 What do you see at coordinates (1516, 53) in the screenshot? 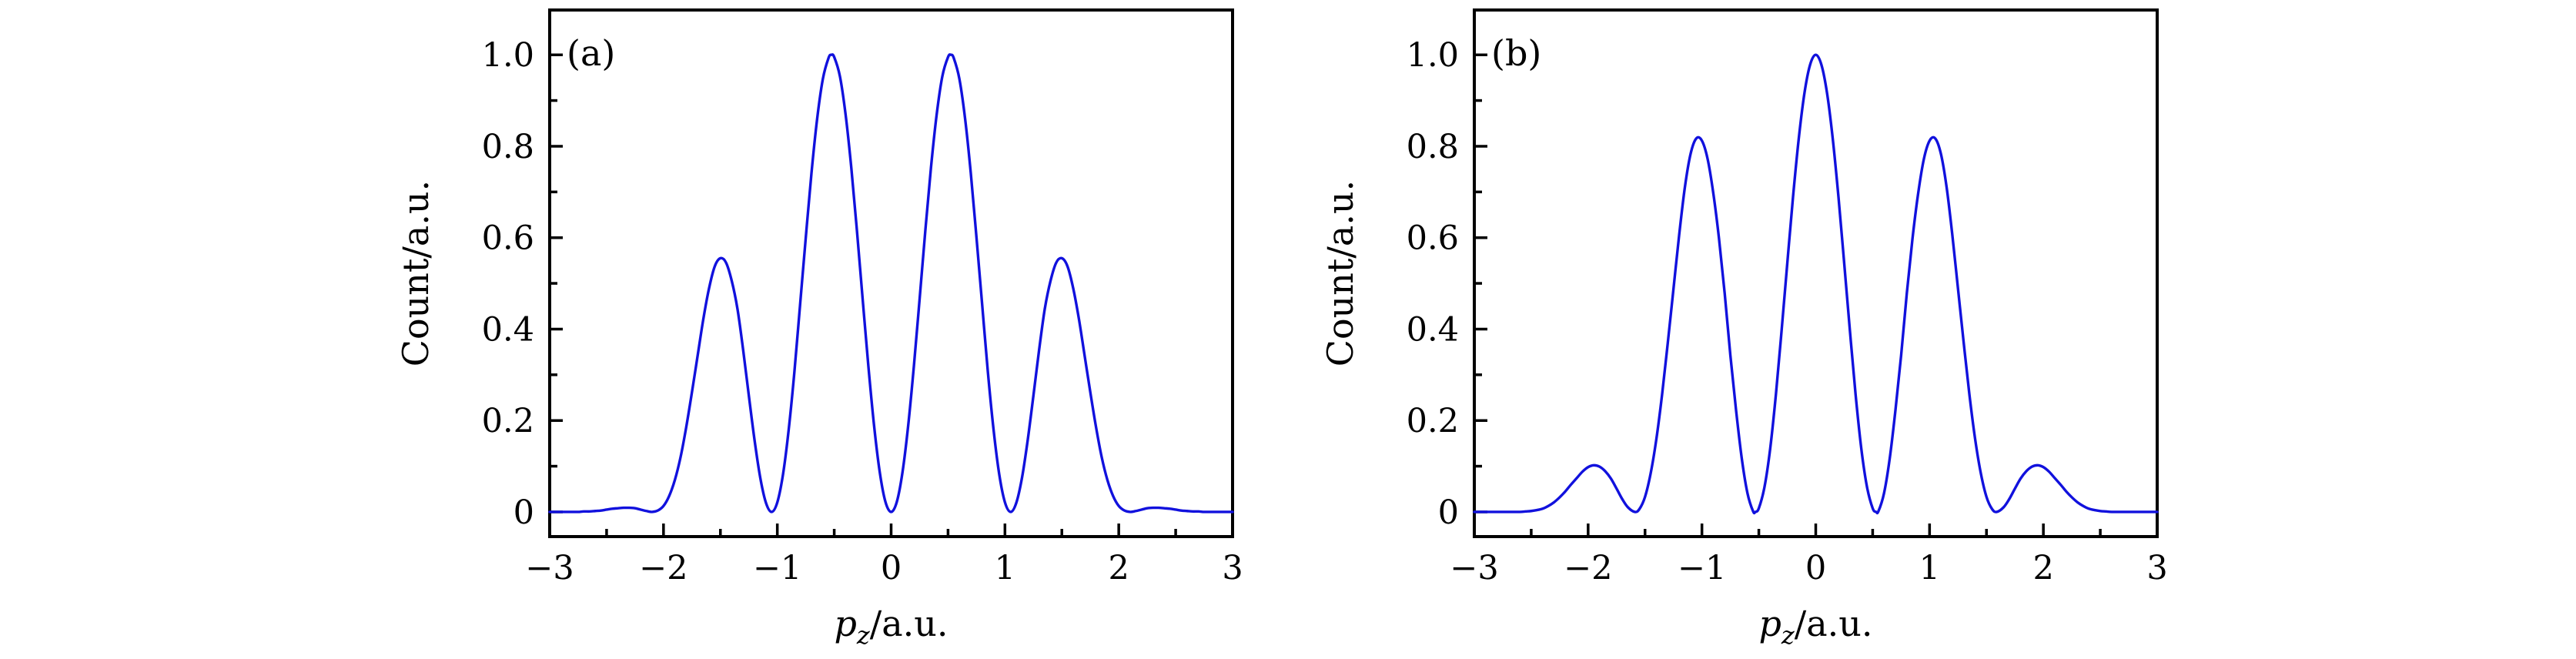
I see `panel-label: (b)` at bounding box center [1516, 53].